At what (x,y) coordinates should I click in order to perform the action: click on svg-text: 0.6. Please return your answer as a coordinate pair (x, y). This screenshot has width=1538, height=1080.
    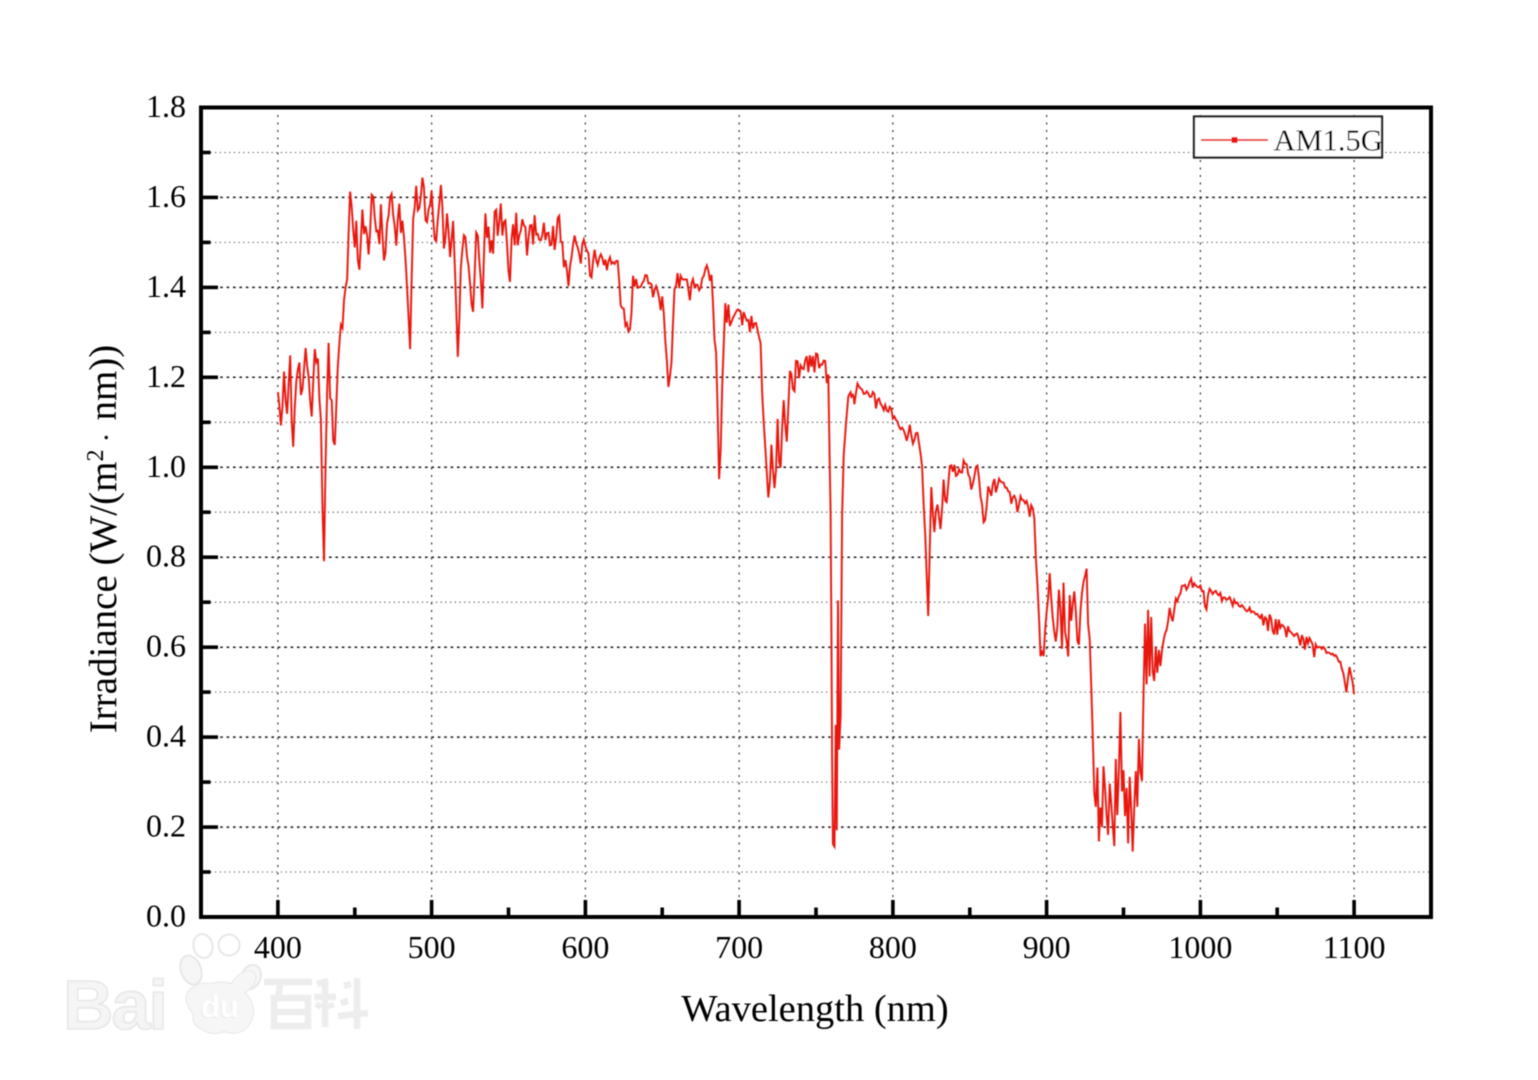
    Looking at the image, I should click on (166, 646).